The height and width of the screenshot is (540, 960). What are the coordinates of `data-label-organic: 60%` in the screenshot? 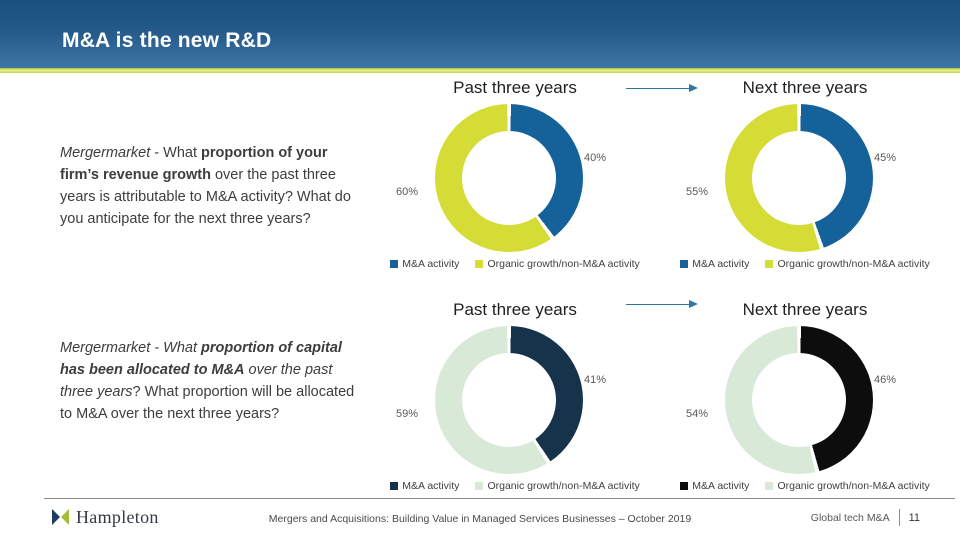 It's located at (407, 192).